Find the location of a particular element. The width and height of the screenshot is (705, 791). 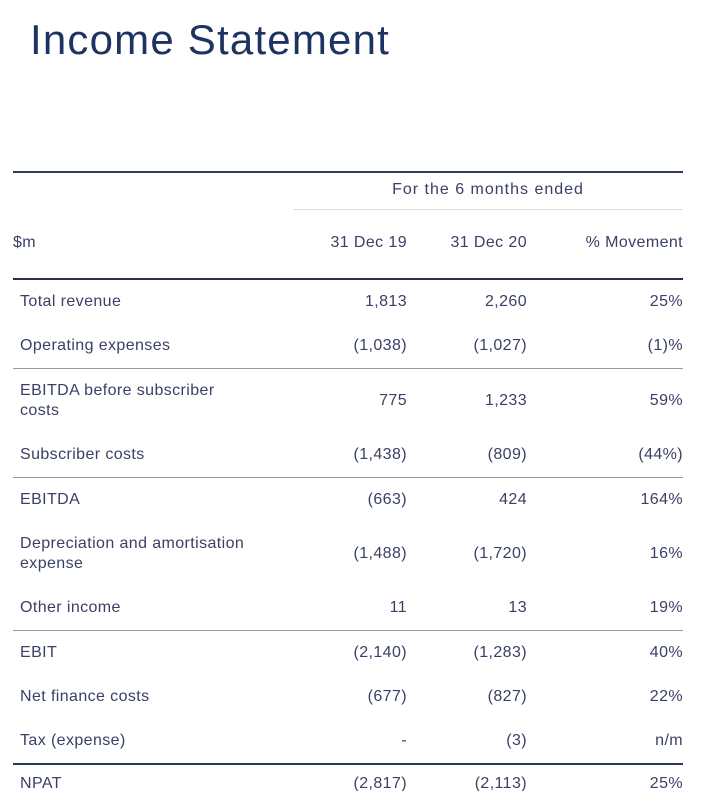

row-label: Tax (expense) is located at coordinates (153, 742).